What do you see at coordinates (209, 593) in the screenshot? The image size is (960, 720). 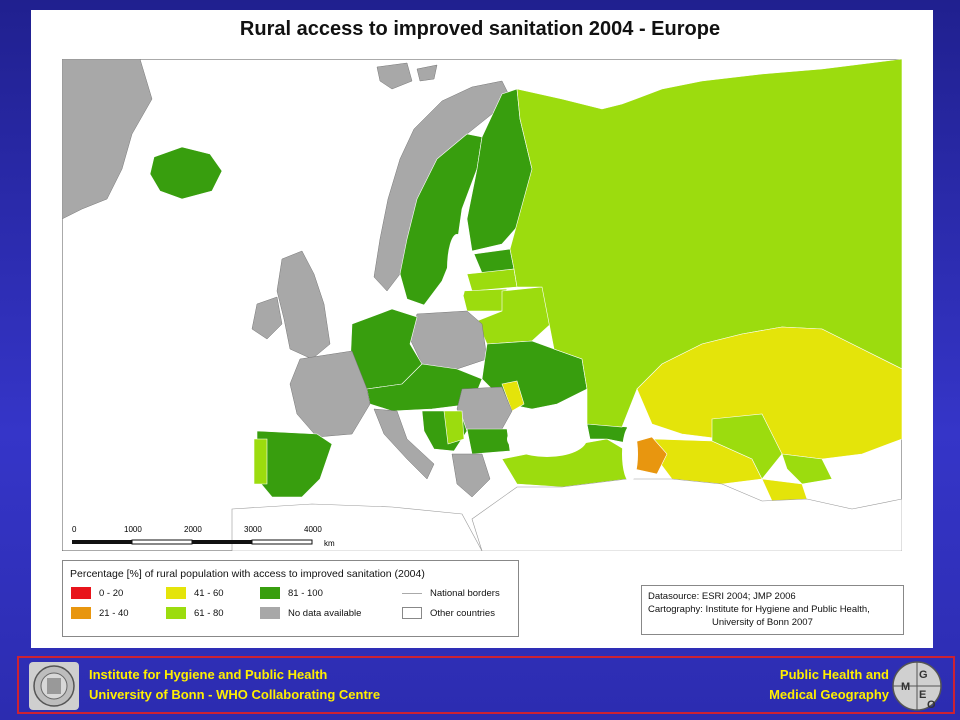 I see `legend-label: 41 - 60` at bounding box center [209, 593].